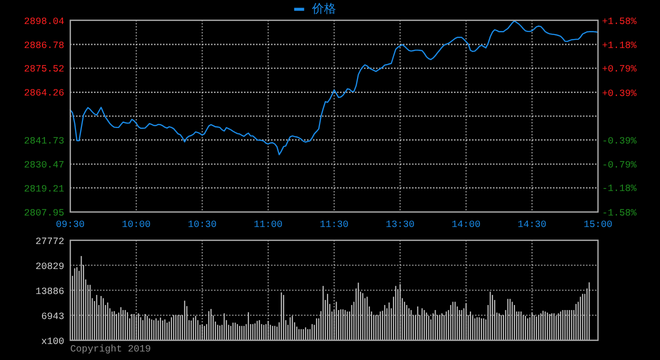 This screenshot has height=360, width=660. What do you see at coordinates (44, 69) in the screenshot?
I see `y-tick-label: 2875.52` at bounding box center [44, 69].